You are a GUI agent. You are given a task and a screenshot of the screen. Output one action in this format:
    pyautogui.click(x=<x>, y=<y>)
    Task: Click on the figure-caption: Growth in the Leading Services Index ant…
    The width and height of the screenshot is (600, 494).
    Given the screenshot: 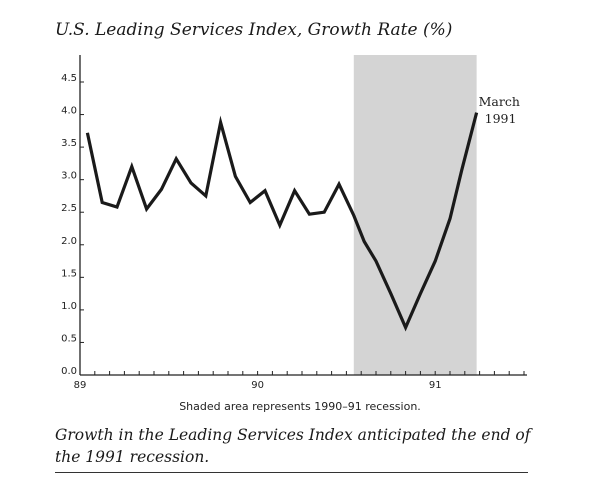 What is the action you would take?
    pyautogui.click(x=293, y=446)
    